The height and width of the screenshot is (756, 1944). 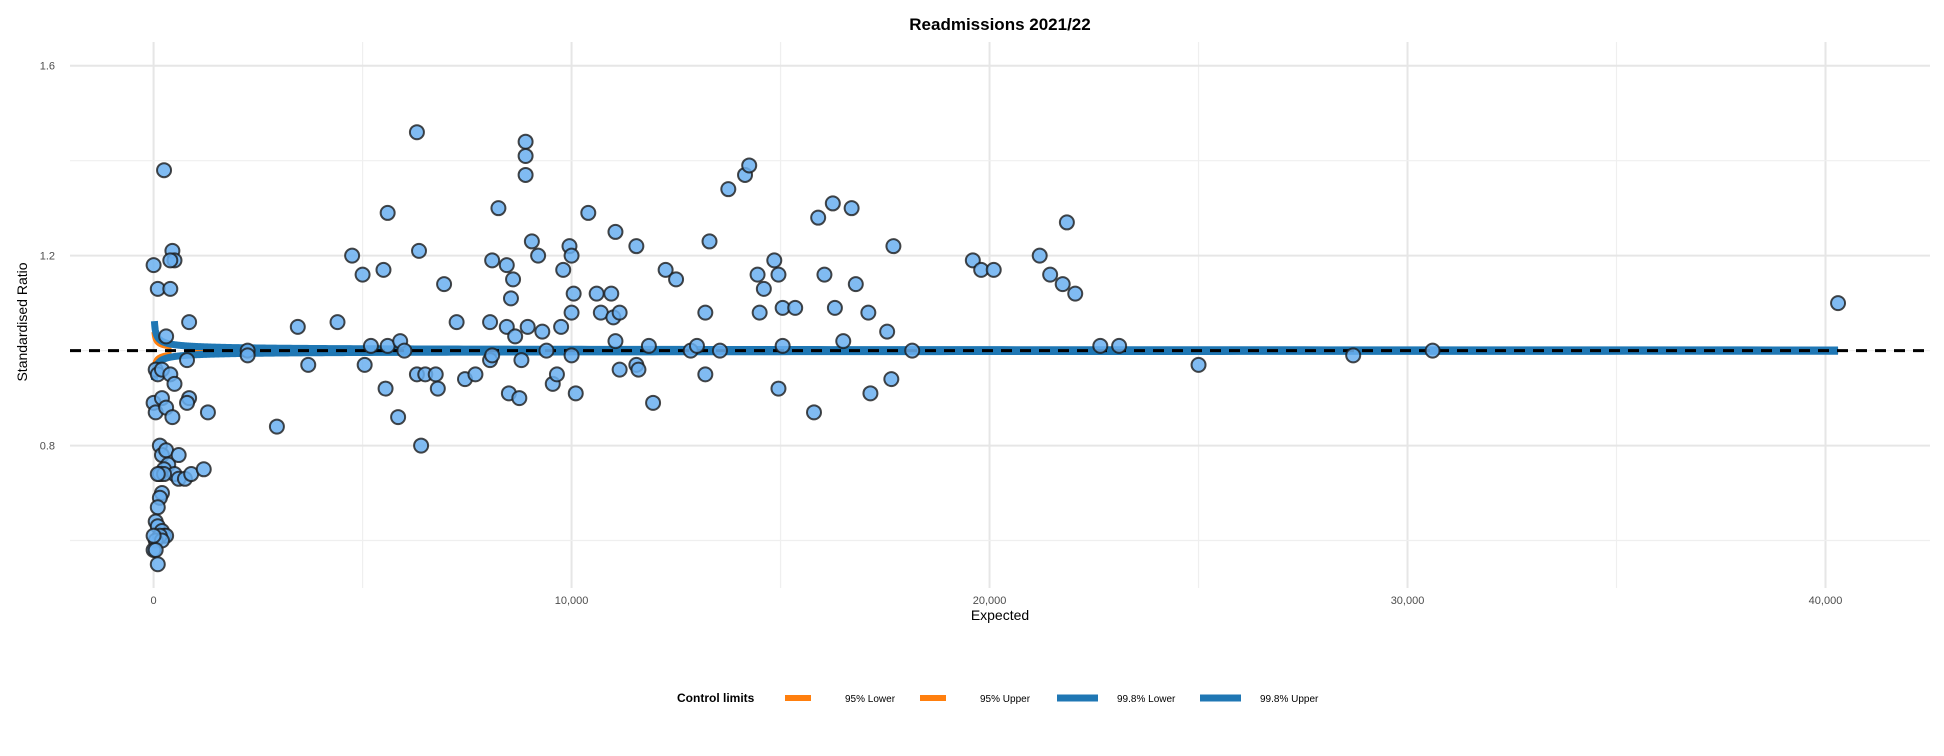 I want to click on x-tick-labels: 0 10,000 20,000 30,000 40,000, so click(x=997, y=601).